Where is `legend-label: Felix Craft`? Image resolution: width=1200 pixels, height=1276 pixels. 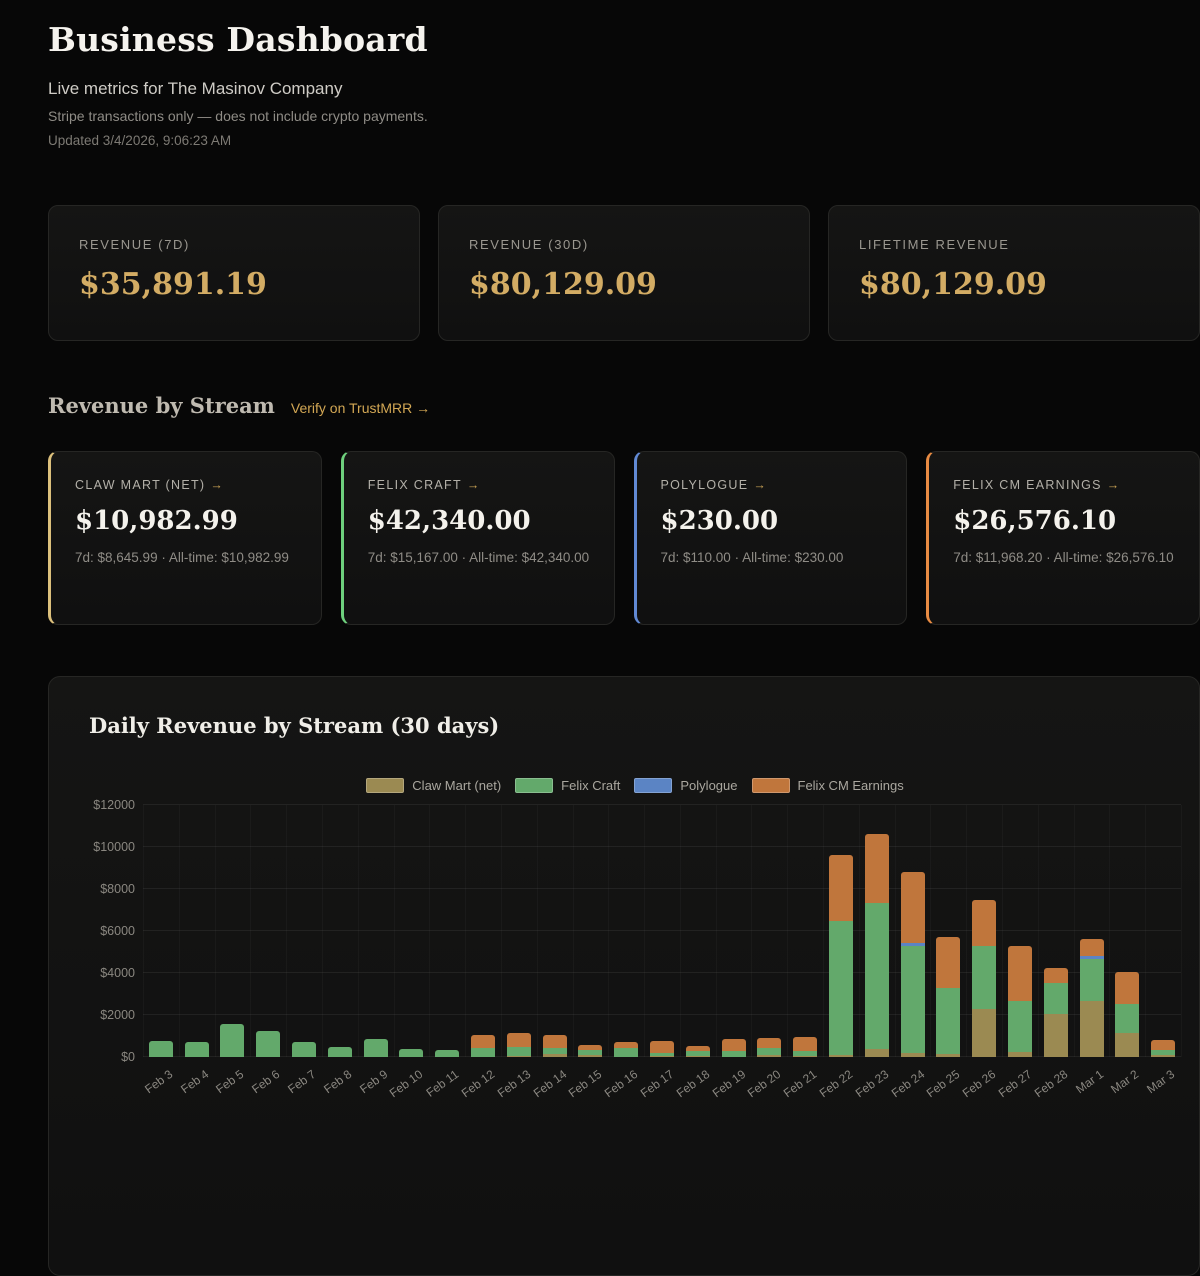 legend-label: Felix Craft is located at coordinates (591, 785).